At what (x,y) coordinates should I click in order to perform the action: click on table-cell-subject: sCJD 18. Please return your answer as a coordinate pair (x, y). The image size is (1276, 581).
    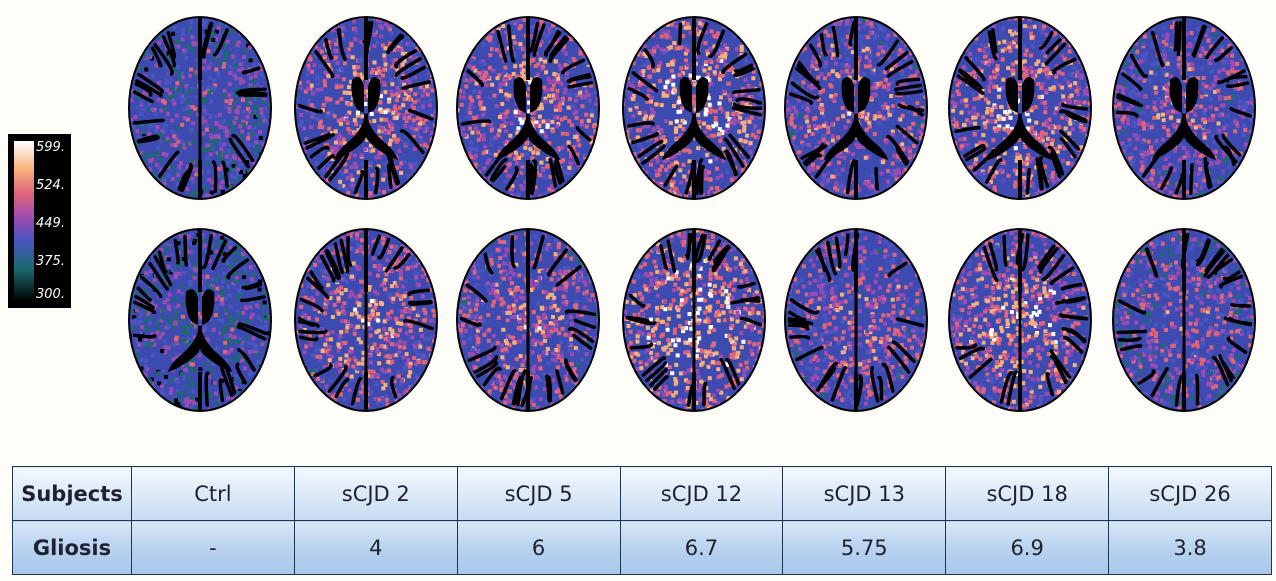
    Looking at the image, I should click on (1027, 493).